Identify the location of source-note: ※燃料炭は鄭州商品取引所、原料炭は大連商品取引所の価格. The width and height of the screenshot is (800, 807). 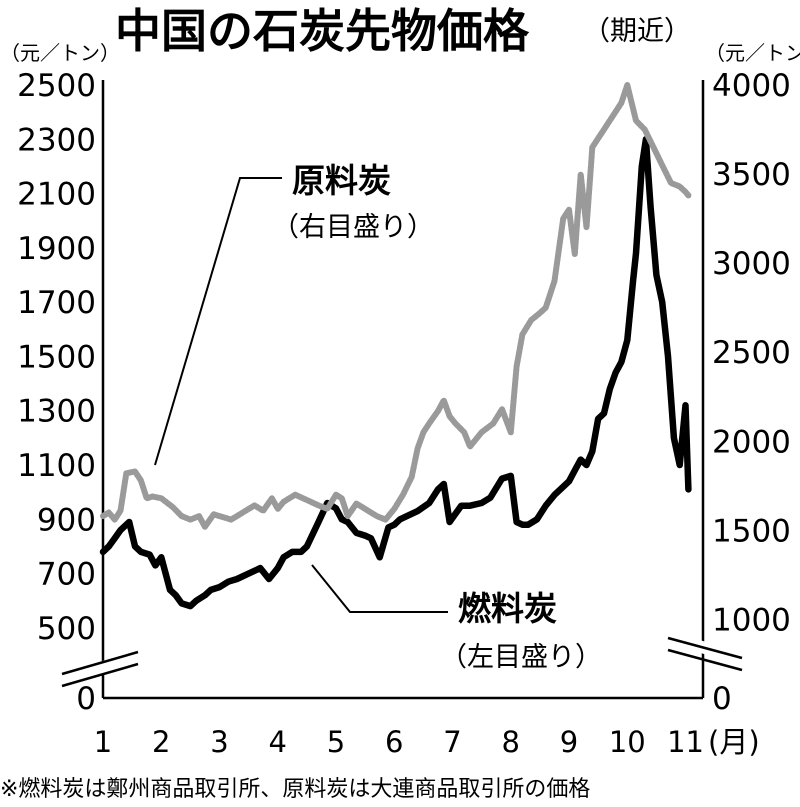
(295, 789).